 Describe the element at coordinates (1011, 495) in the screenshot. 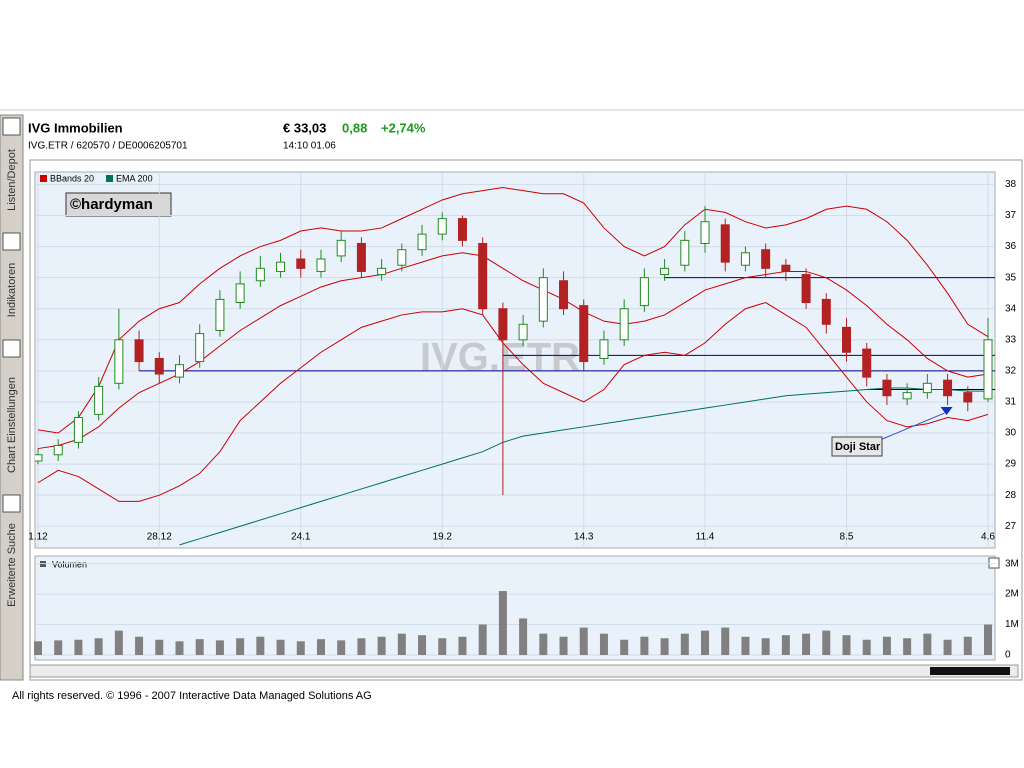

I see `y-tick-label: 28` at that location.